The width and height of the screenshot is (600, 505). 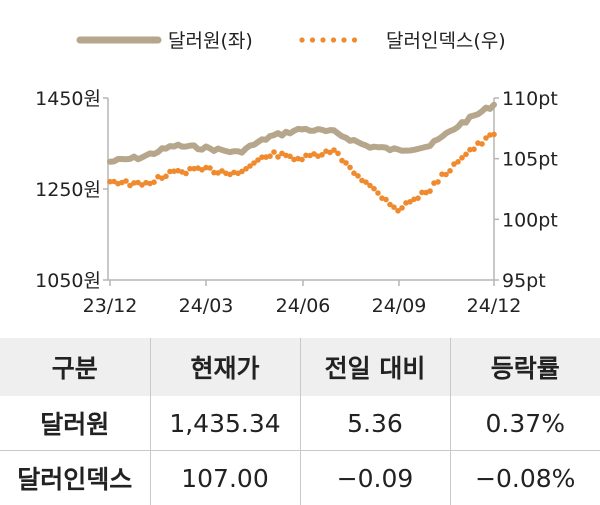 I want to click on header-category: 구분, so click(x=75, y=367).